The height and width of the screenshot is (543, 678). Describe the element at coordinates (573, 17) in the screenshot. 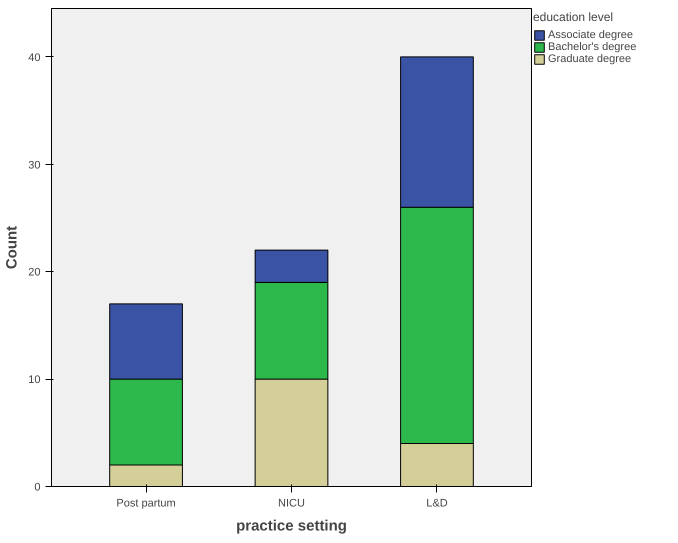

I see `legend-title: education level` at that location.